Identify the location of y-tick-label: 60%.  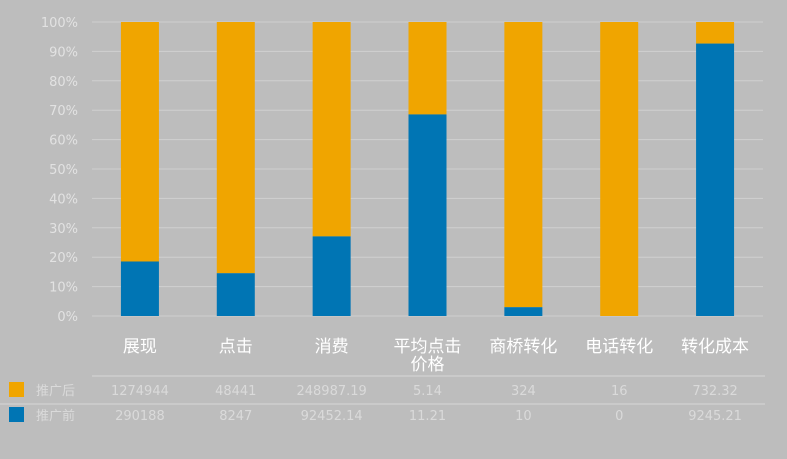
(63, 141).